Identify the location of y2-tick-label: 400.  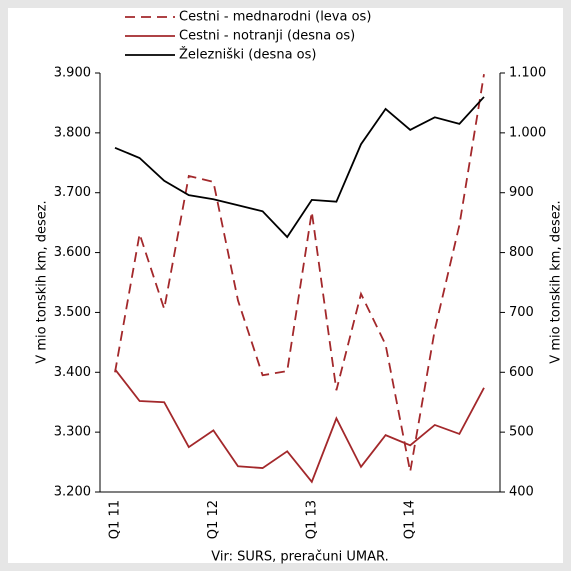
(521, 492).